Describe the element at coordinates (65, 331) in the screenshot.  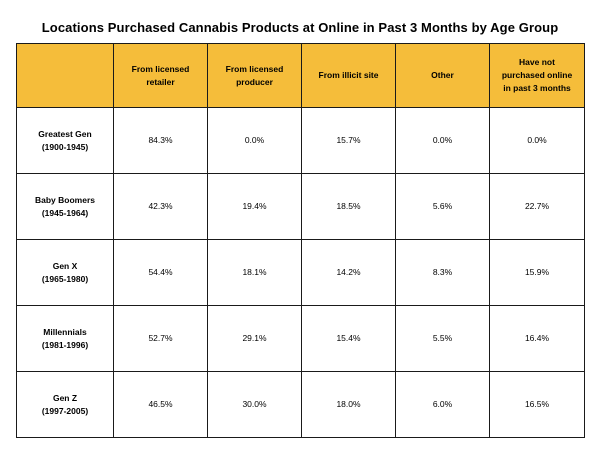
I see `row-label-name: Millennials` at that location.